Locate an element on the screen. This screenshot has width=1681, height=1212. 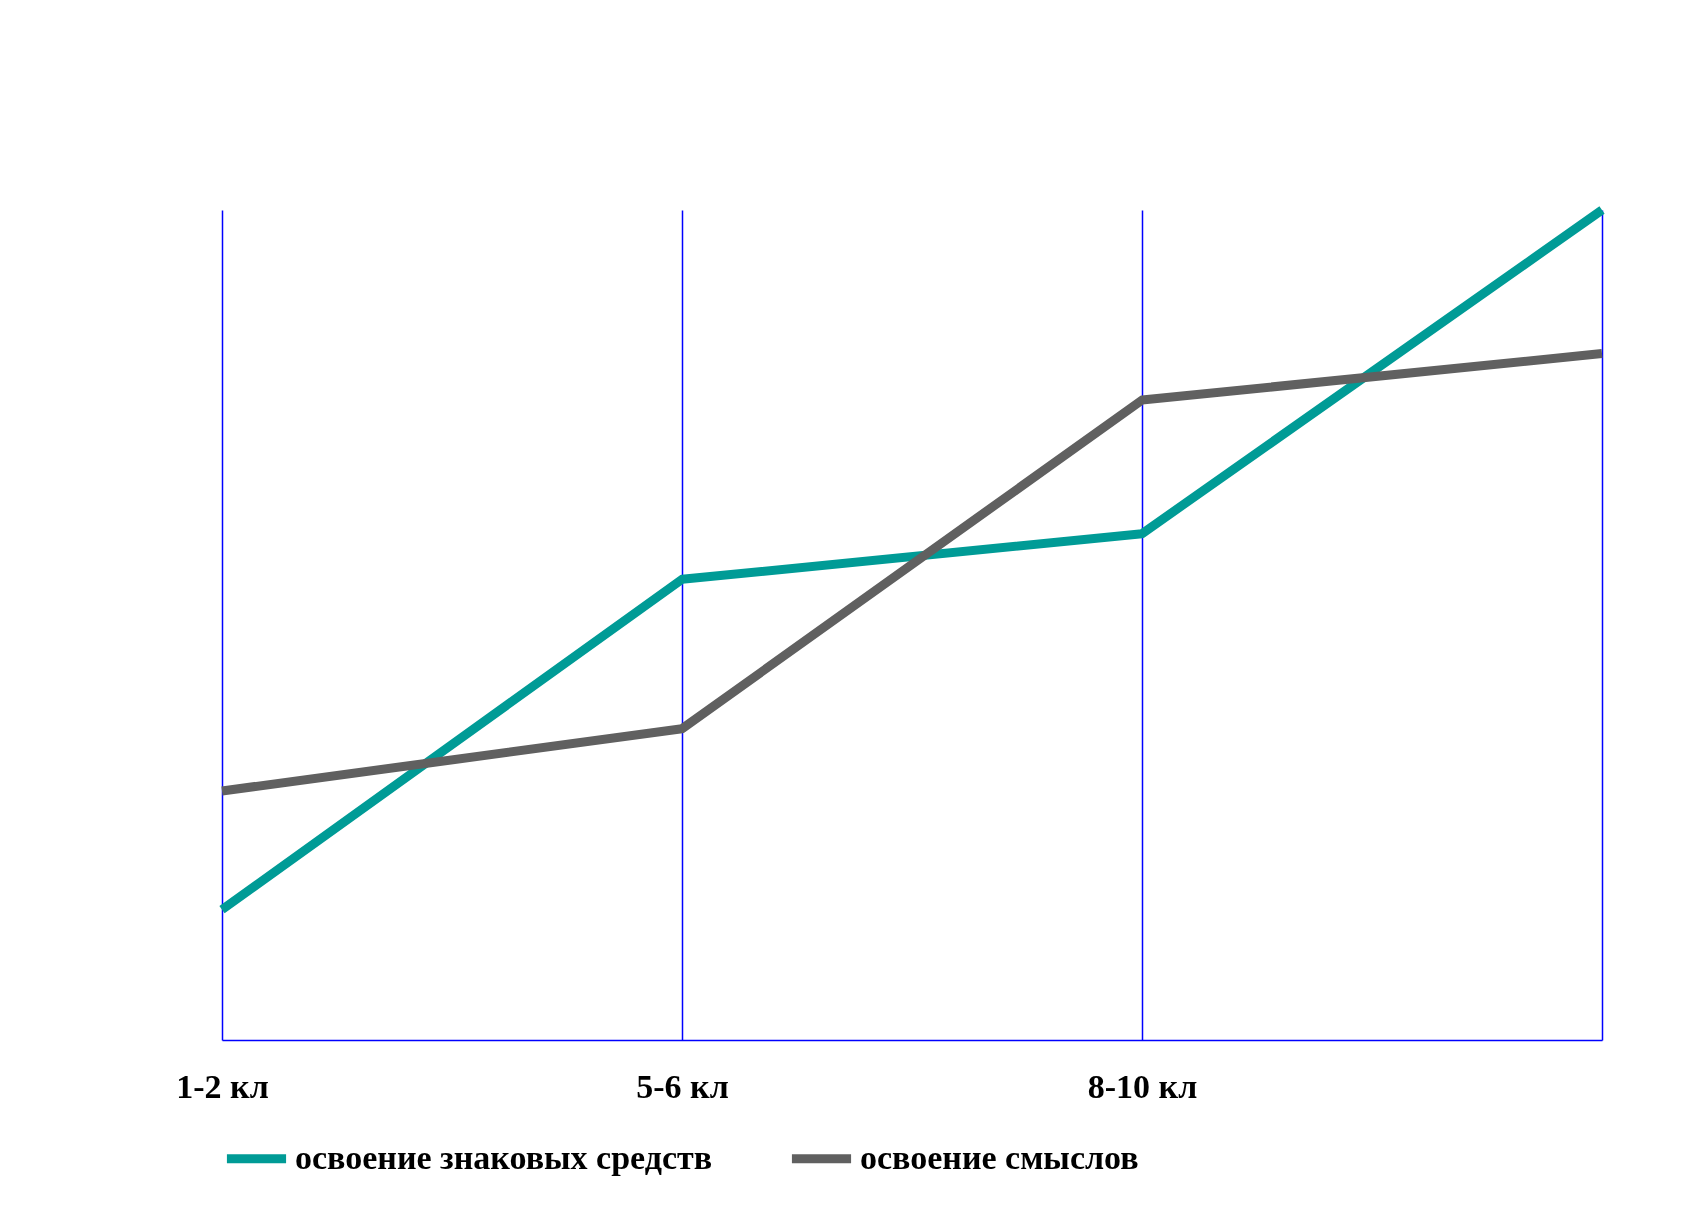
x-tick-label: 8-10 кл is located at coordinates (1142, 1086).